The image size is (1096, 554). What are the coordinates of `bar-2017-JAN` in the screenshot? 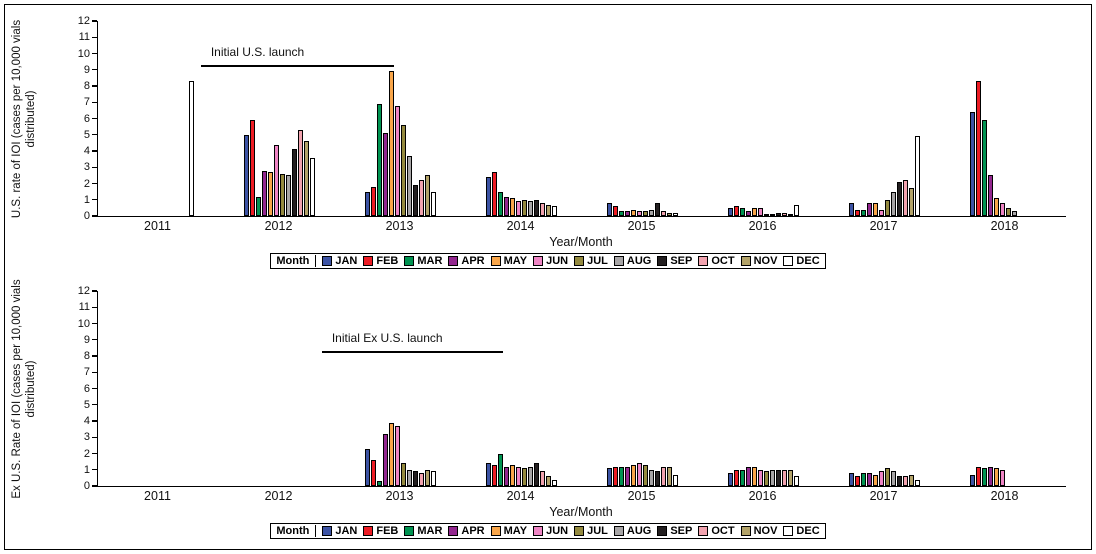 It's located at (851, 479).